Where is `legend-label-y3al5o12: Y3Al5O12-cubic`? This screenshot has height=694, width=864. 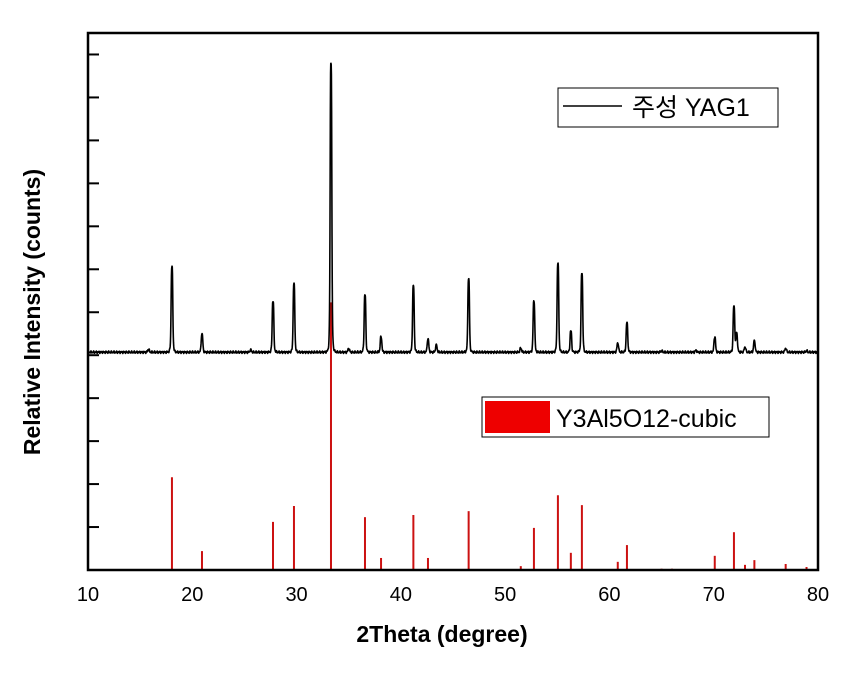
legend-label-y3al5o12: Y3Al5O12-cubic is located at coordinates (646, 419).